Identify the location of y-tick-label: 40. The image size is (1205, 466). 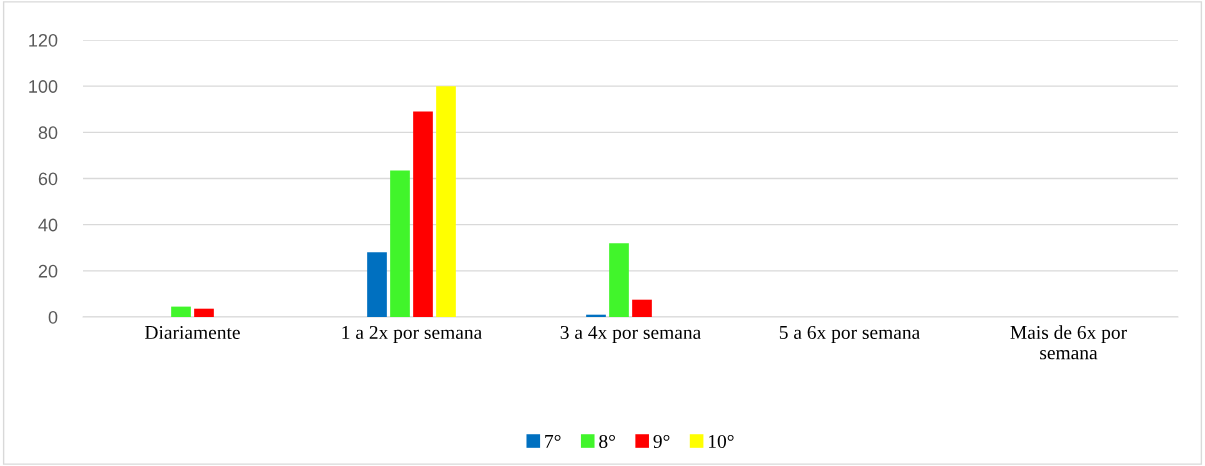
(48, 225).